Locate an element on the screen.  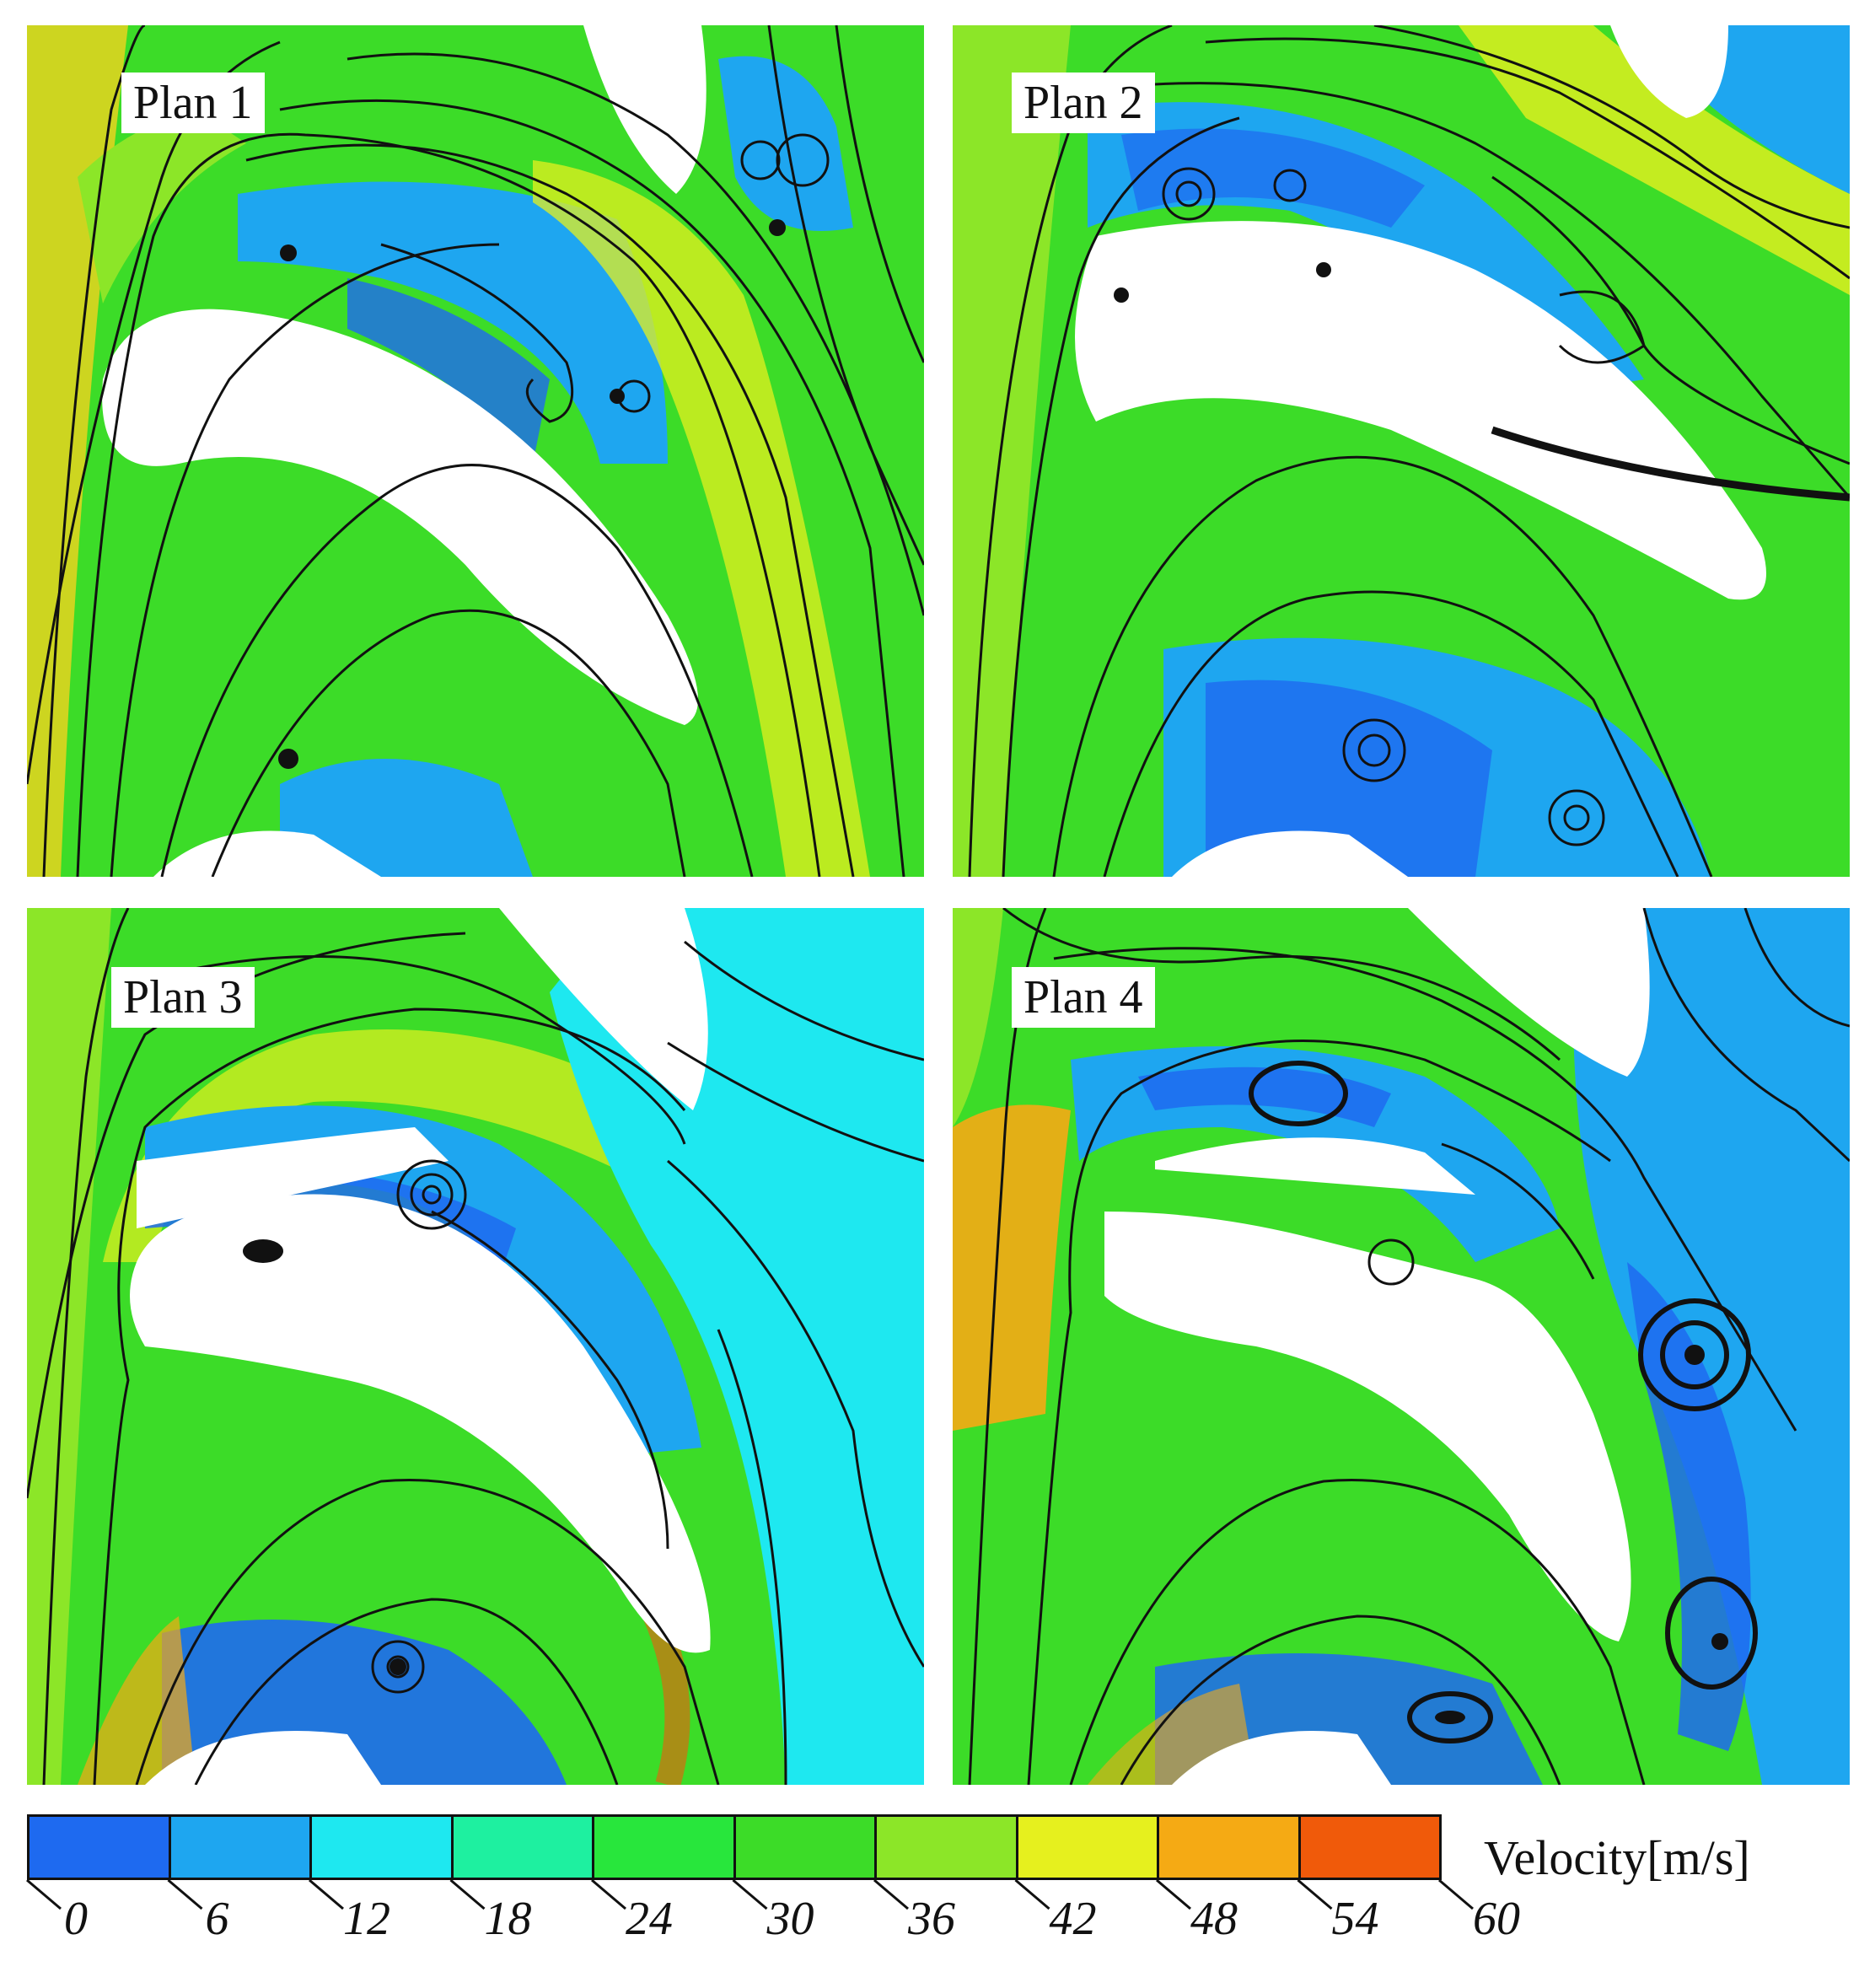
plan-label: Plan 1 is located at coordinates (193, 103).